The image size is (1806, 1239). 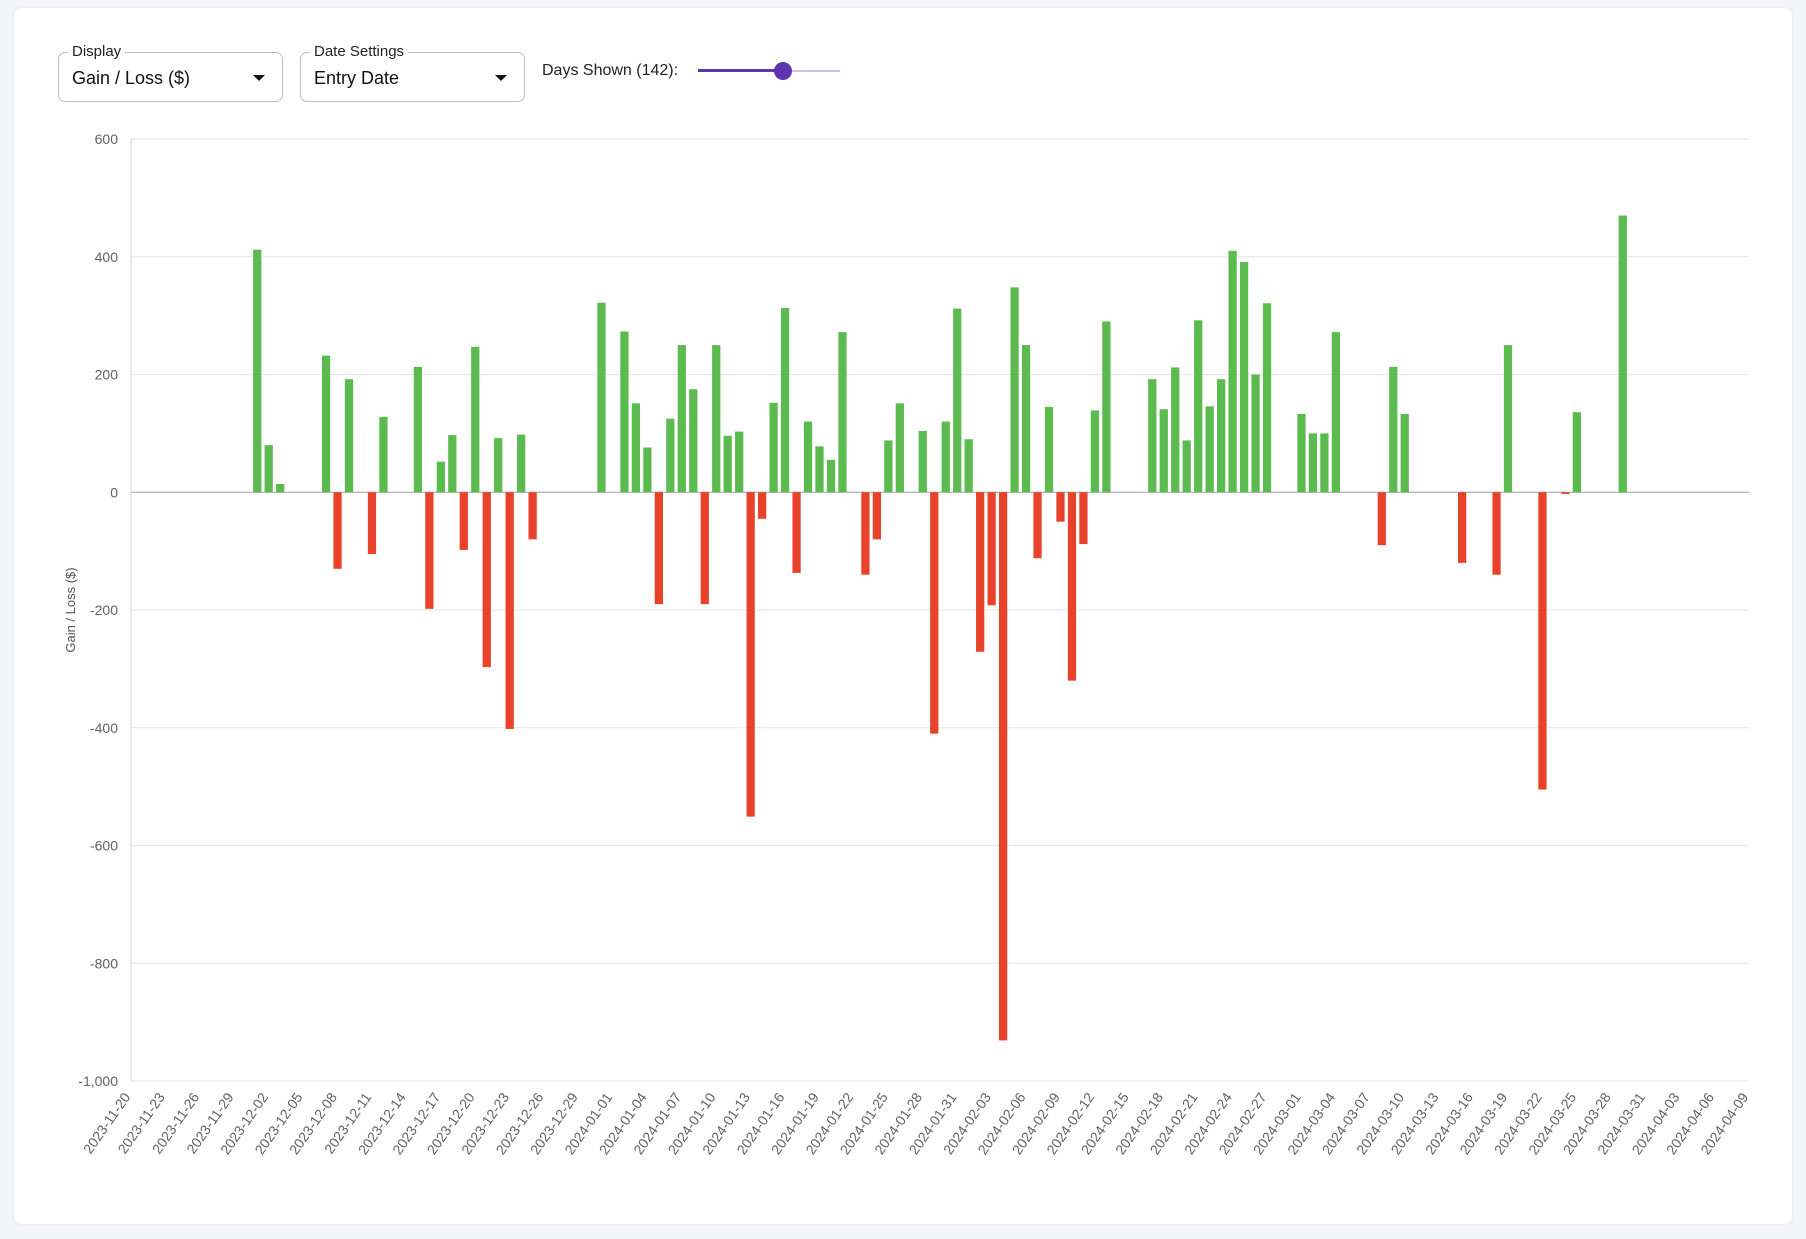 What do you see at coordinates (107, 375) in the screenshot?
I see `y-tick-label: 200` at bounding box center [107, 375].